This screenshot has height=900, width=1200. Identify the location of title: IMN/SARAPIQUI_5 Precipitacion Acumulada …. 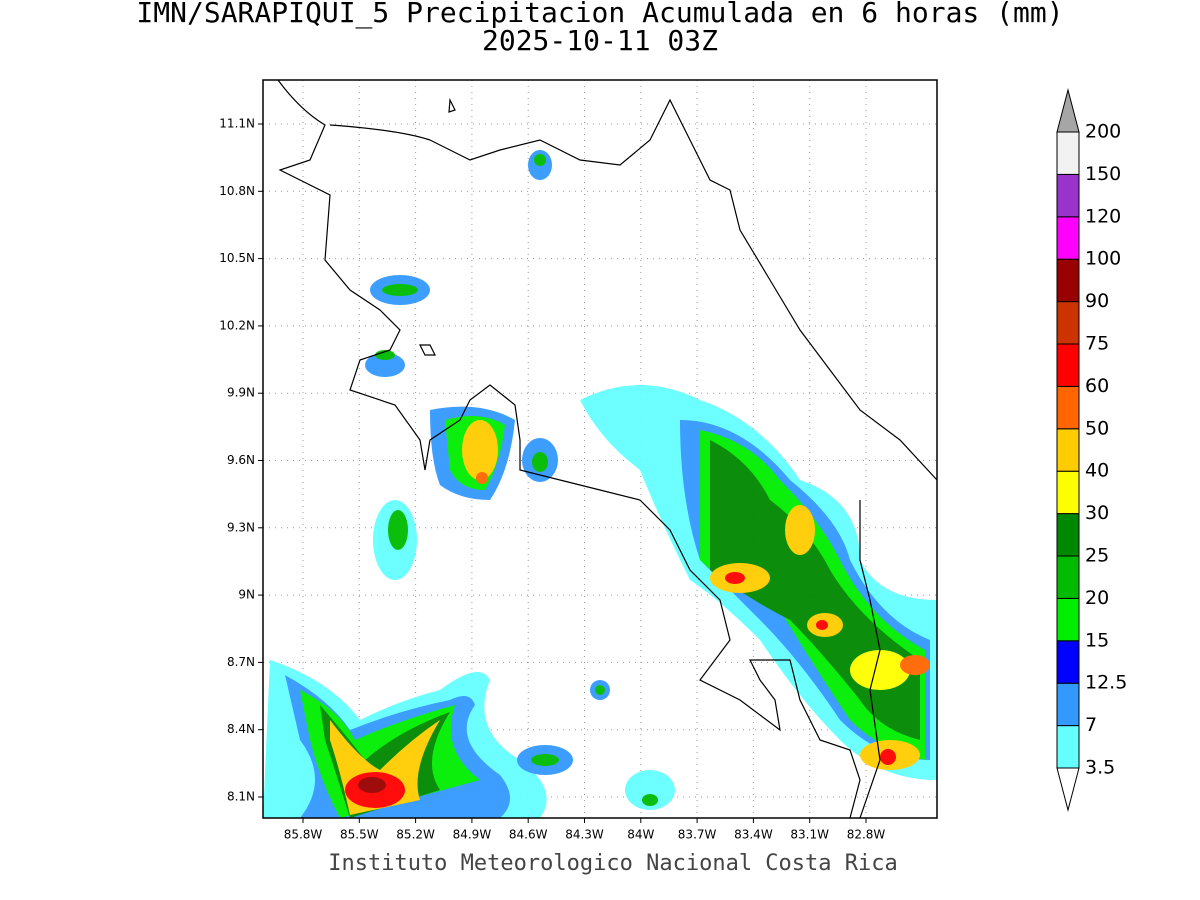
(599, 15).